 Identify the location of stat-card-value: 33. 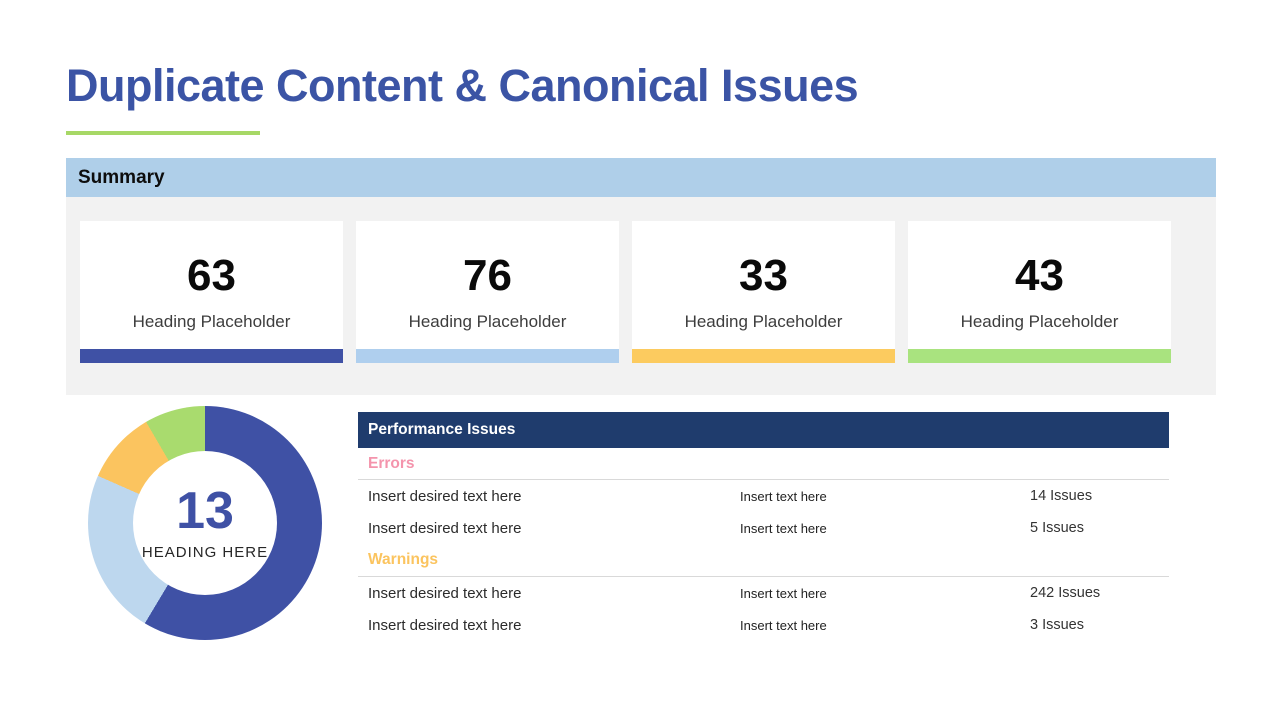
(763, 275).